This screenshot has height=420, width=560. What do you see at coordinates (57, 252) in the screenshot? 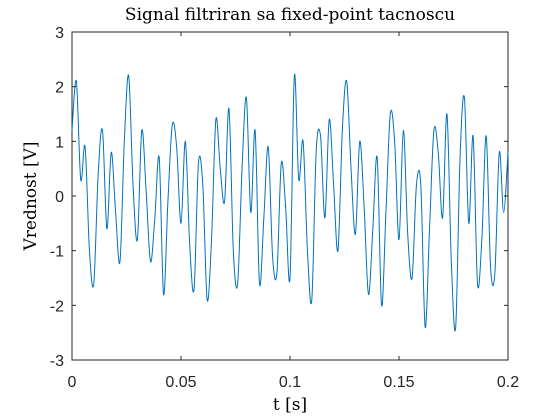
I see `y-tick-label: -1` at bounding box center [57, 252].